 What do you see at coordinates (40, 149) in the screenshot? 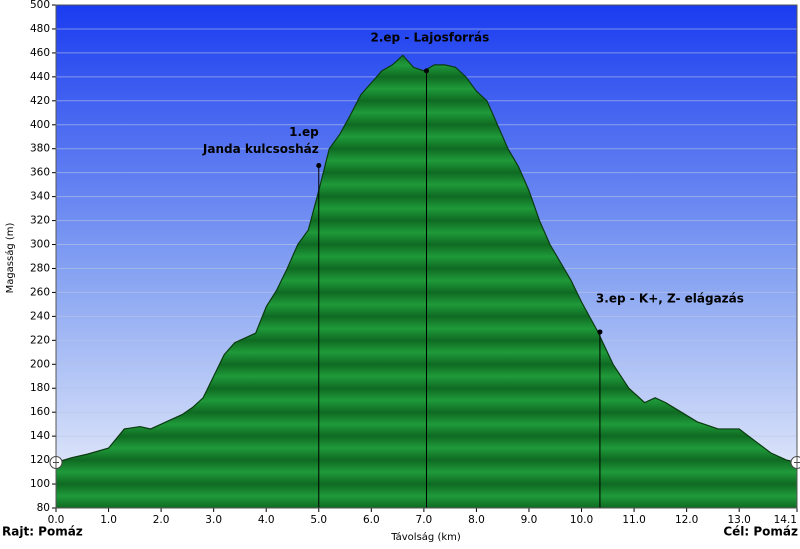
I see `y-tick-label: 380` at bounding box center [40, 149].